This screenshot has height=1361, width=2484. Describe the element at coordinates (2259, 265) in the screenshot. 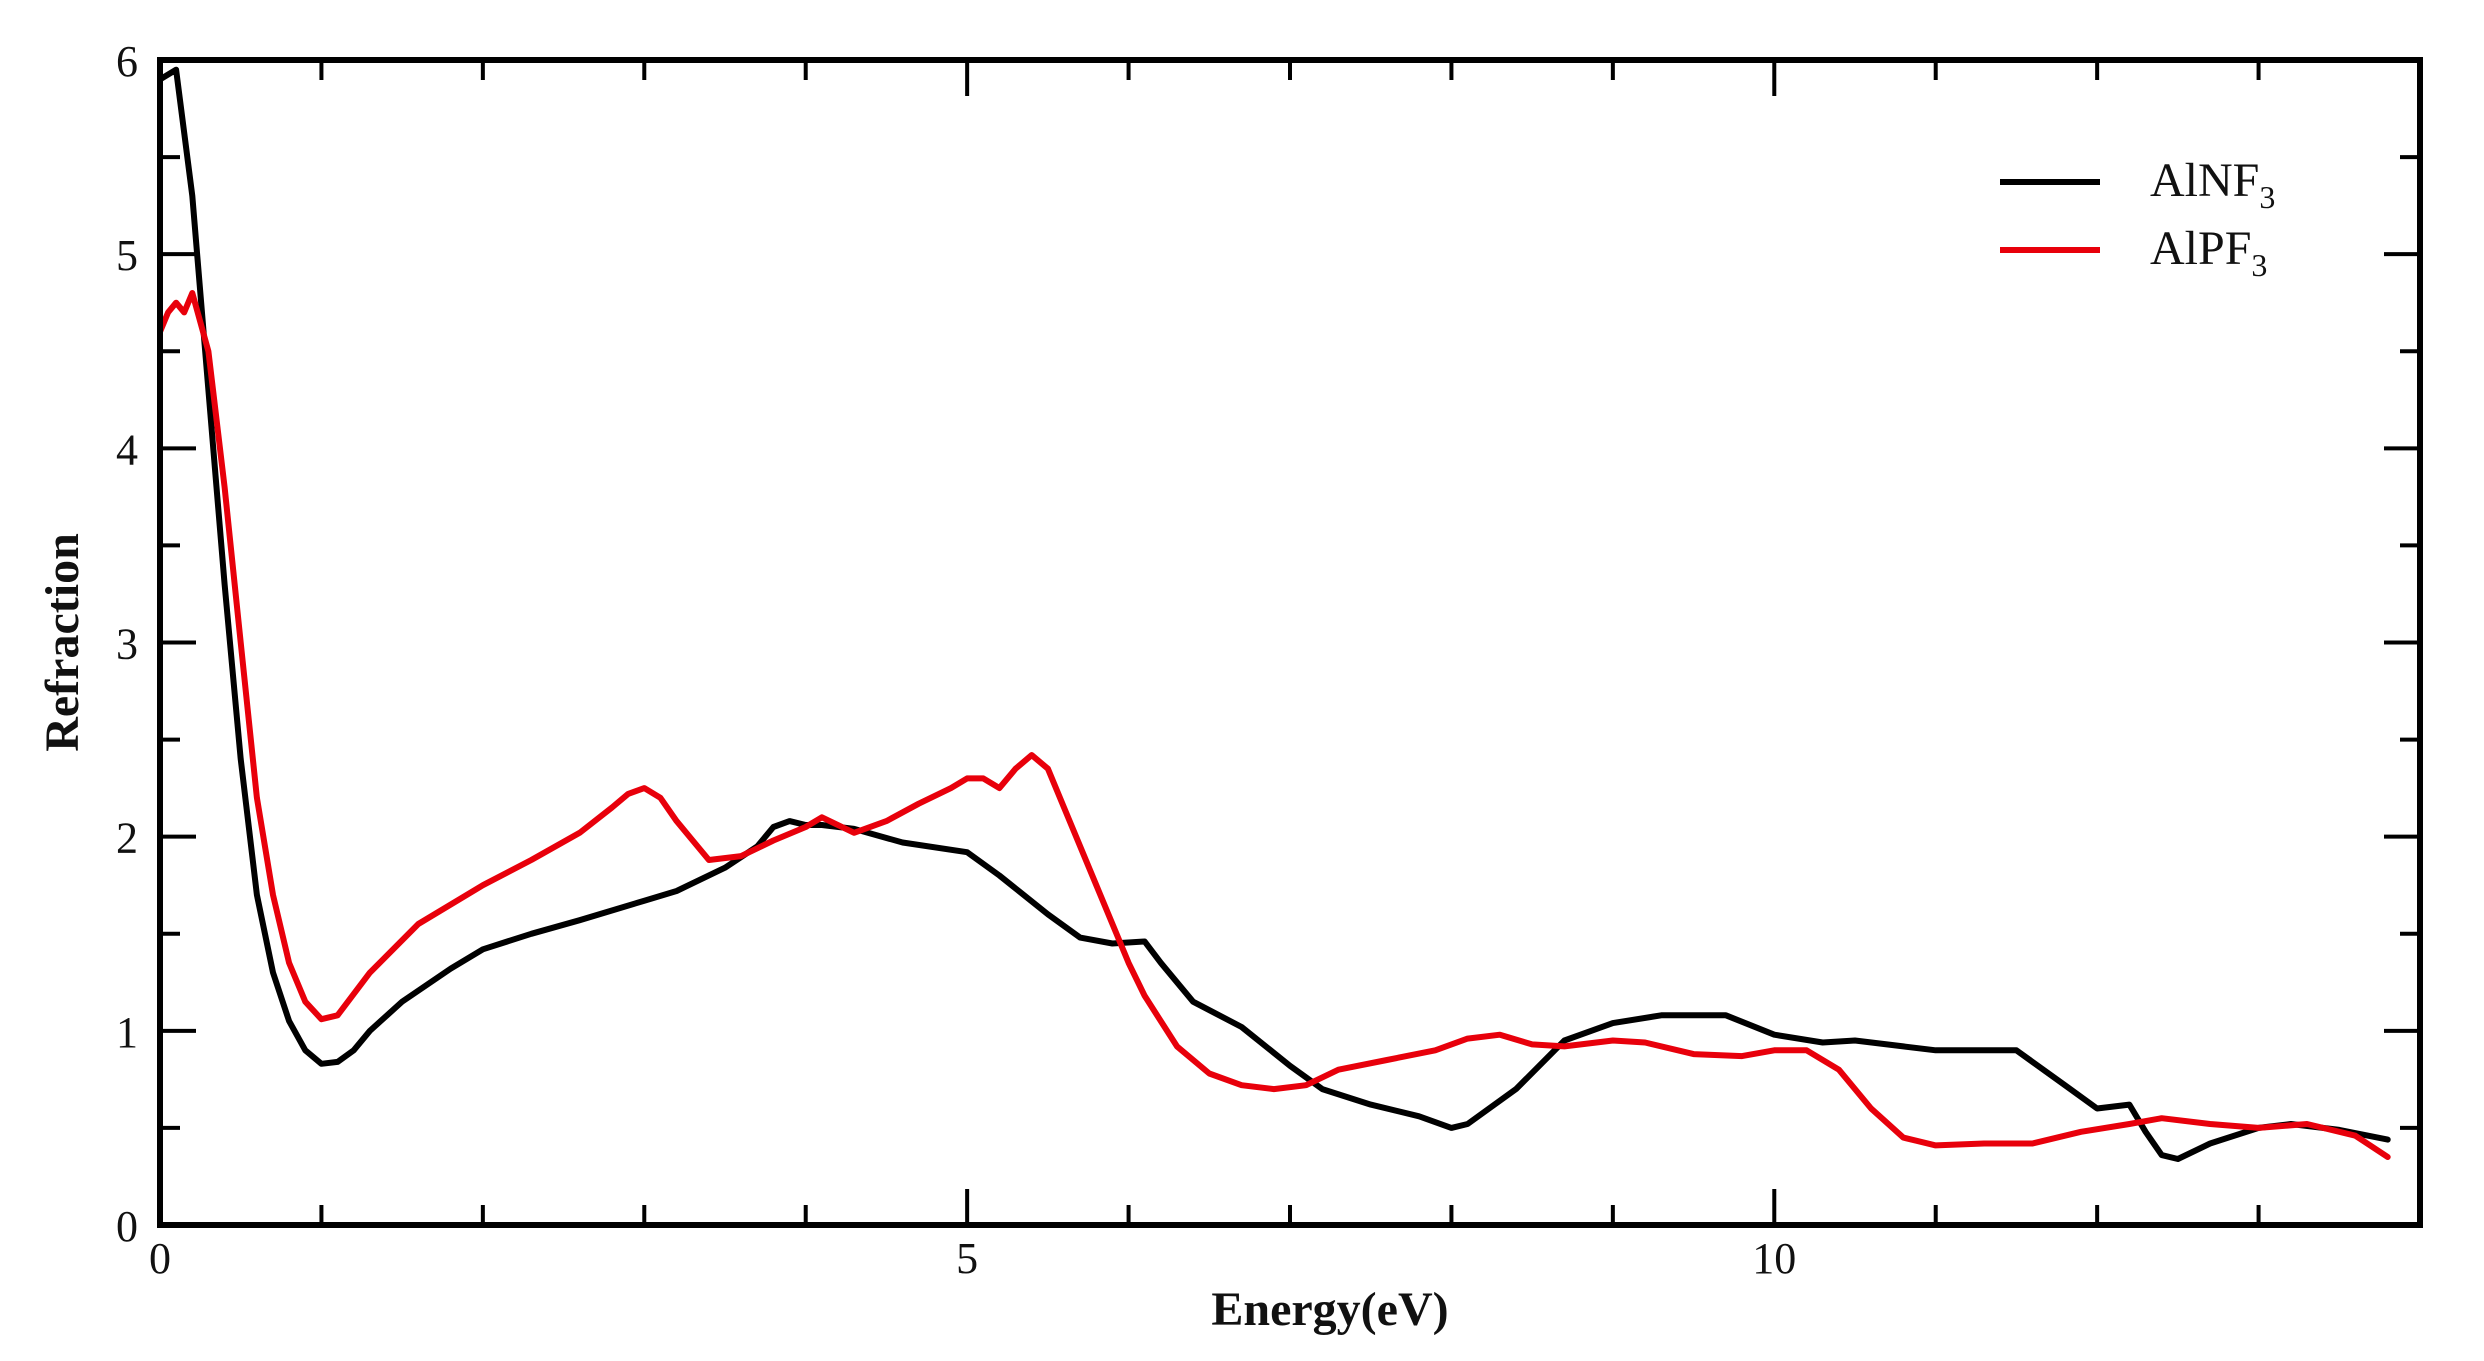

I see `legend-label-alpf3-sub: 3` at that location.